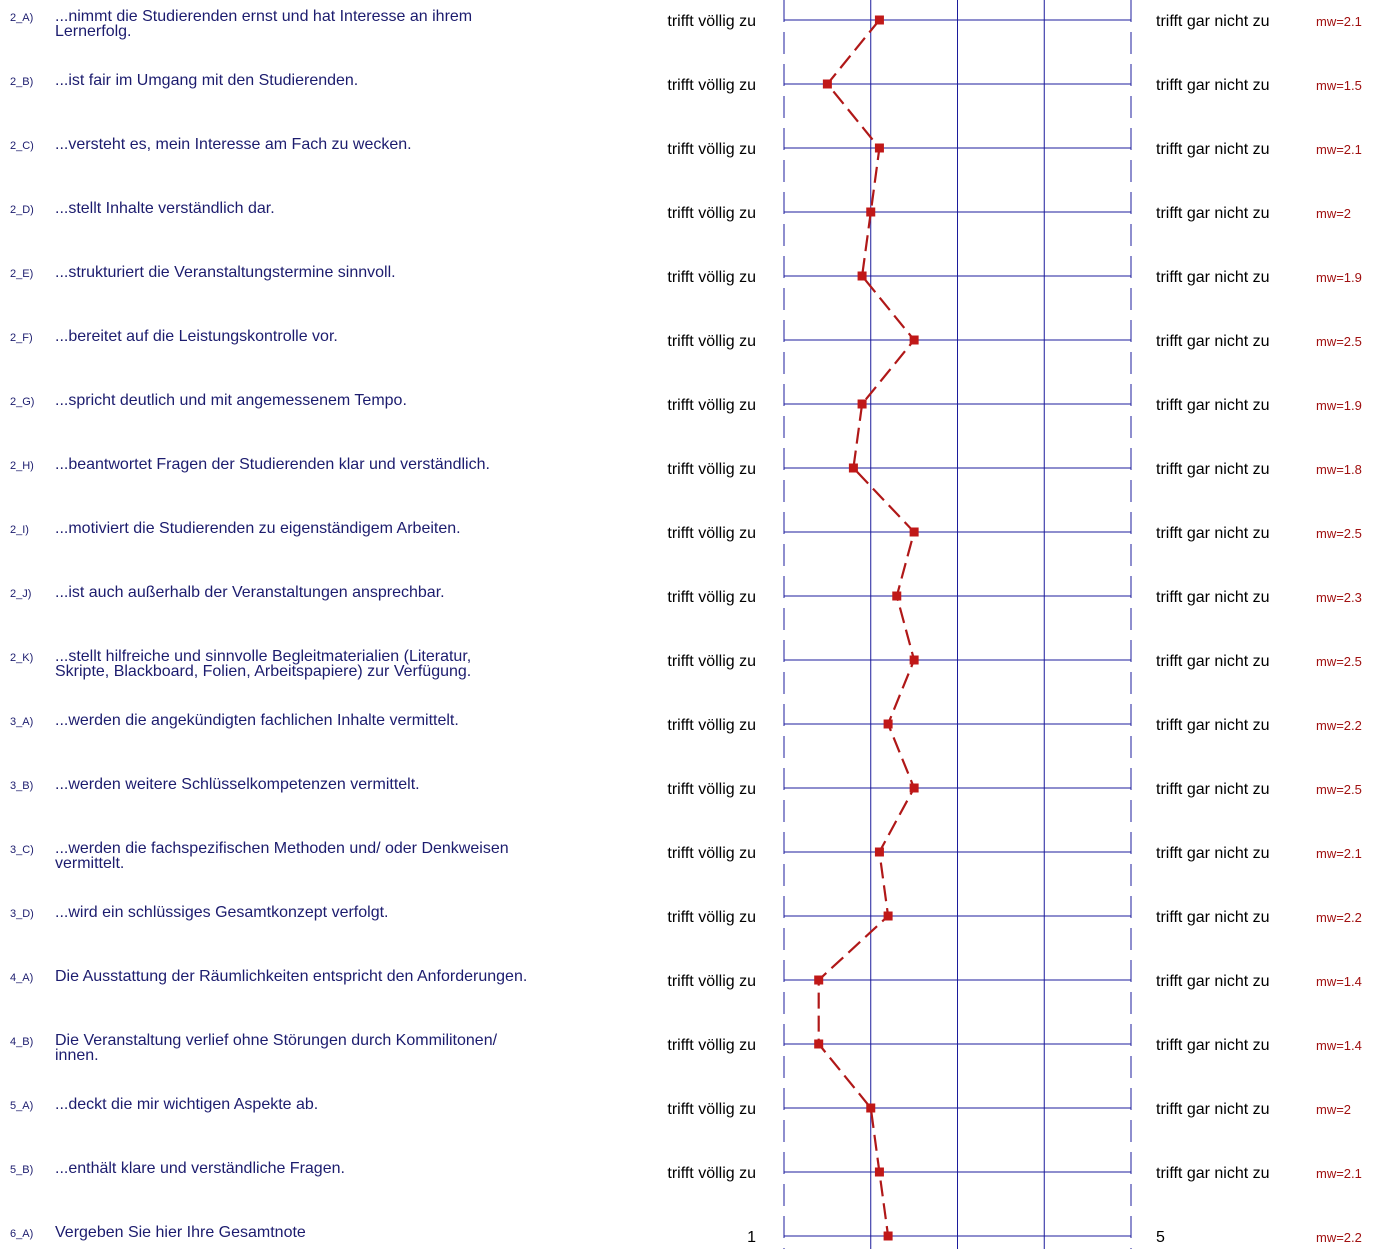 This screenshot has height=1249, width=1388. I want to click on item-code: 3_D), so click(22, 914).